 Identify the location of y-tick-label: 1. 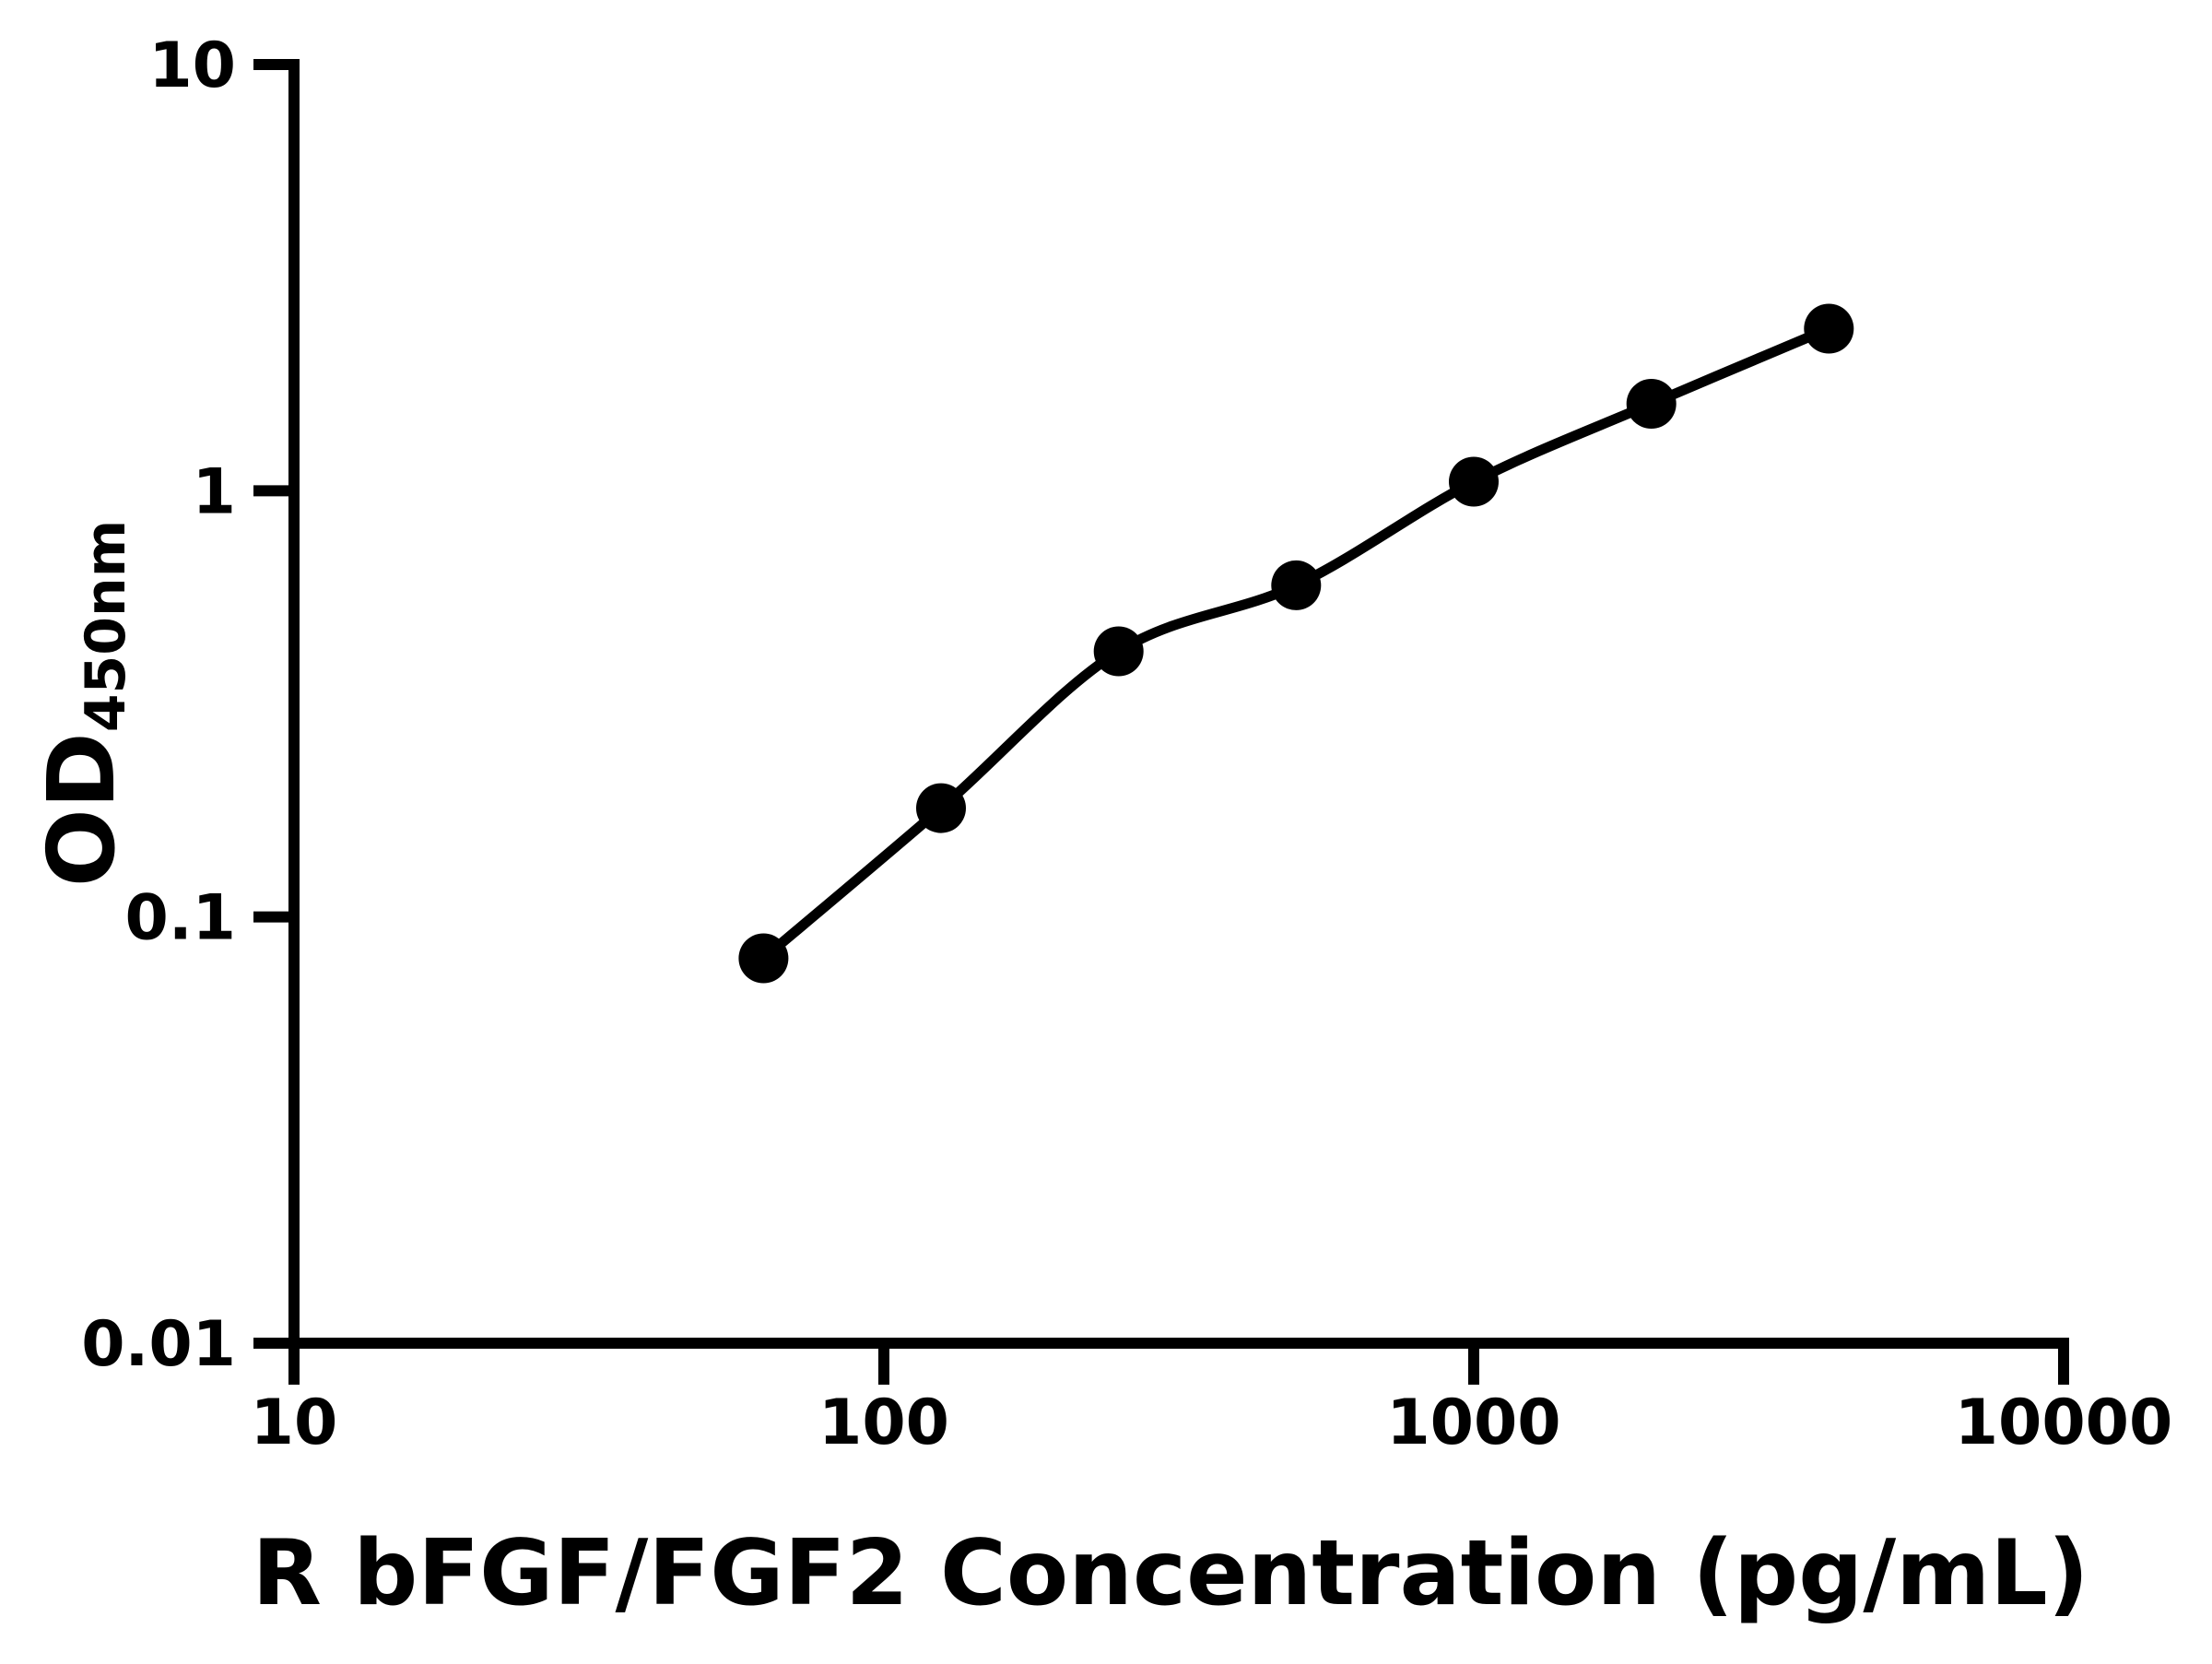
(214, 491).